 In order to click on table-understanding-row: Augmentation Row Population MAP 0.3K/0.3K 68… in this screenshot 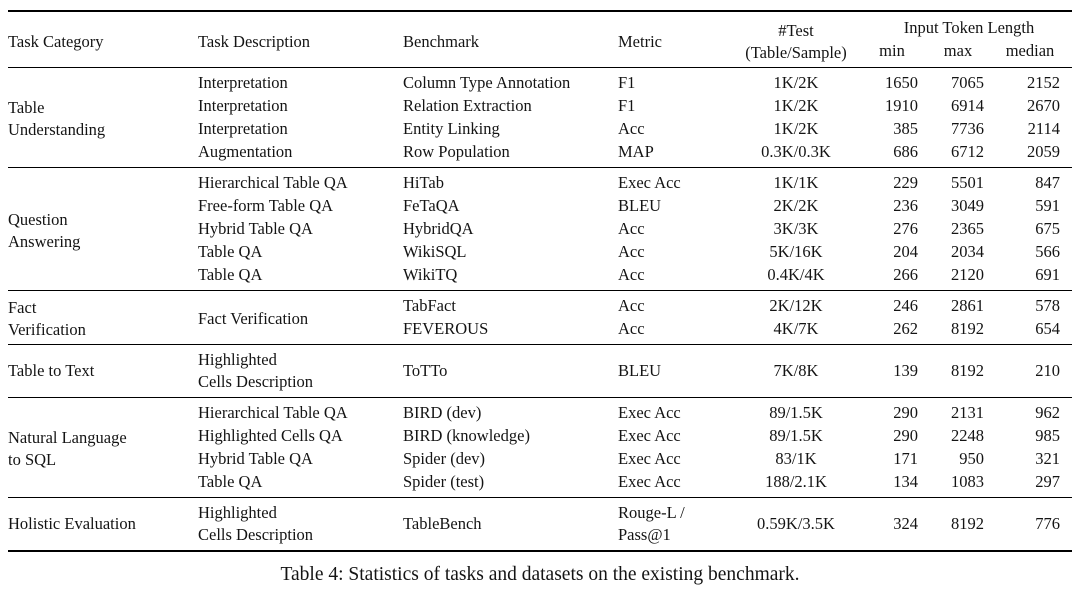, I will do `click(540, 154)`.